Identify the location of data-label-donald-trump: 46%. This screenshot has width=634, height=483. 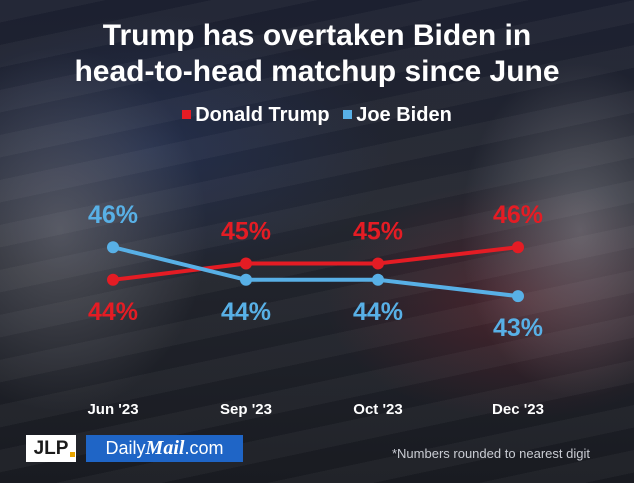
(518, 215).